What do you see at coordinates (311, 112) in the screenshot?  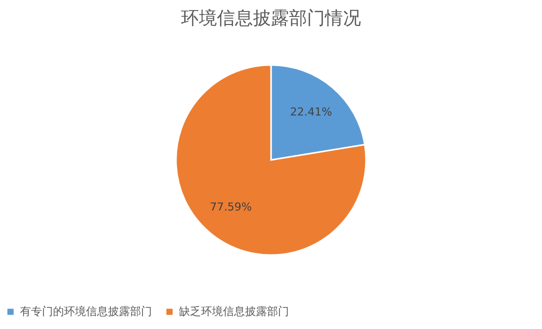 I see `data-label: 22.41%` at bounding box center [311, 112].